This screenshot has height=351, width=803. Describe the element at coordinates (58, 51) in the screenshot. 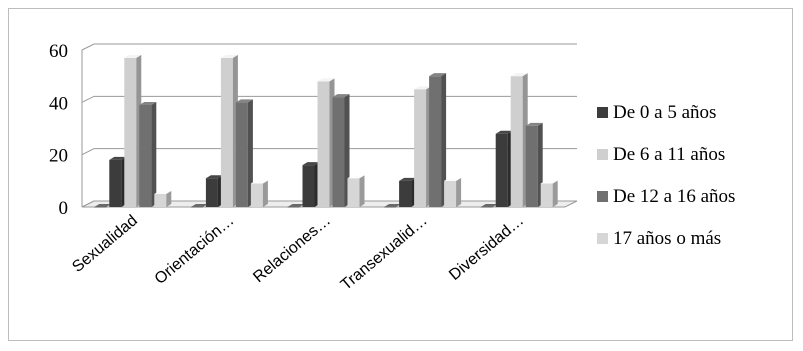

I see `y-tick-label: 60` at that location.